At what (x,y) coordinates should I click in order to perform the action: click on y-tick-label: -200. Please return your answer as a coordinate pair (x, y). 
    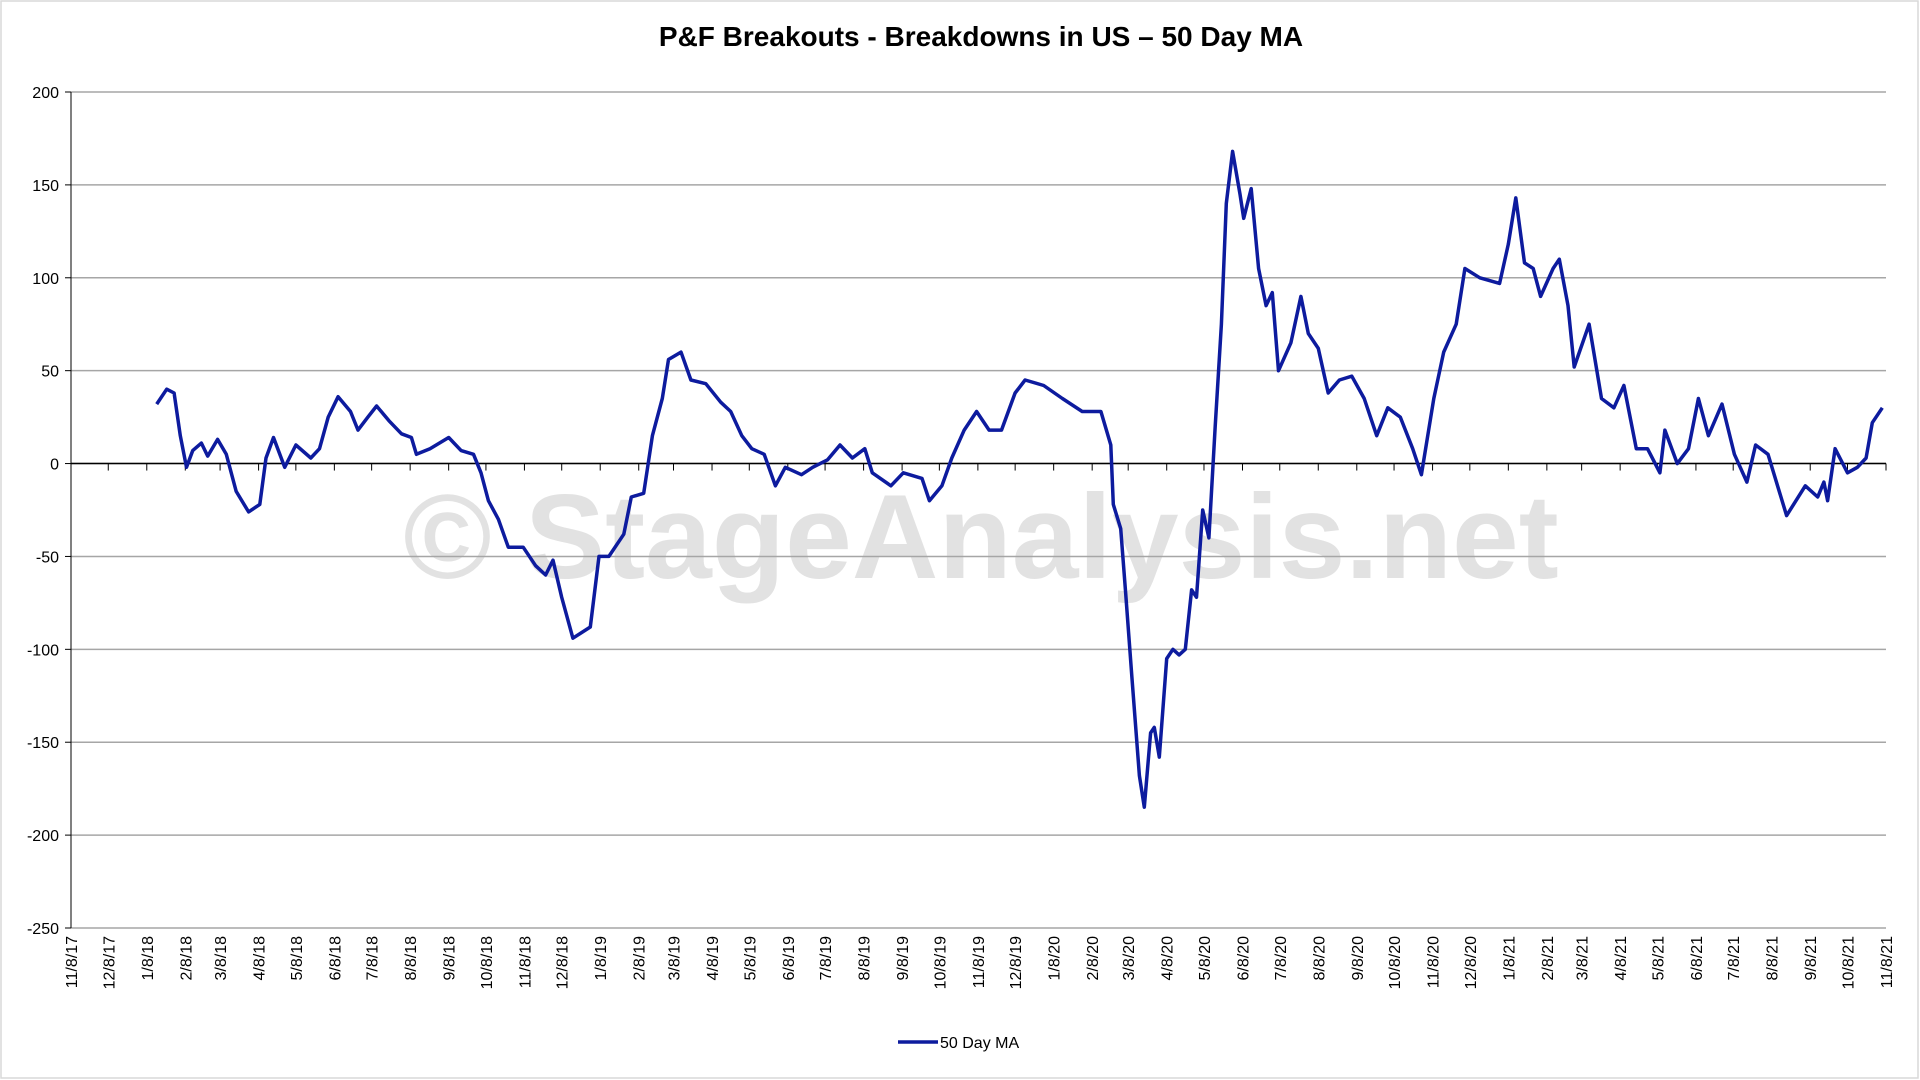
    Looking at the image, I should click on (43, 836).